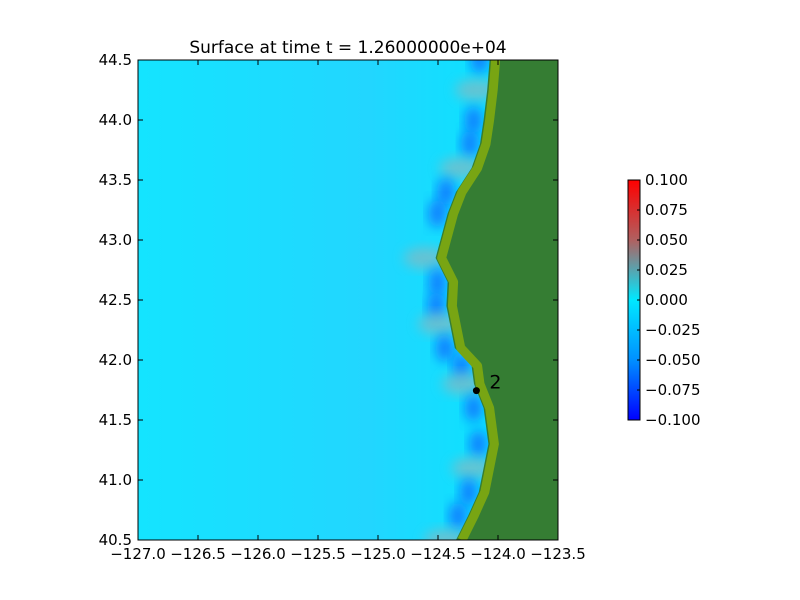 The image size is (800, 600). Describe the element at coordinates (673, 330) in the screenshot. I see `colorbar-tick-label: −0.025` at that location.